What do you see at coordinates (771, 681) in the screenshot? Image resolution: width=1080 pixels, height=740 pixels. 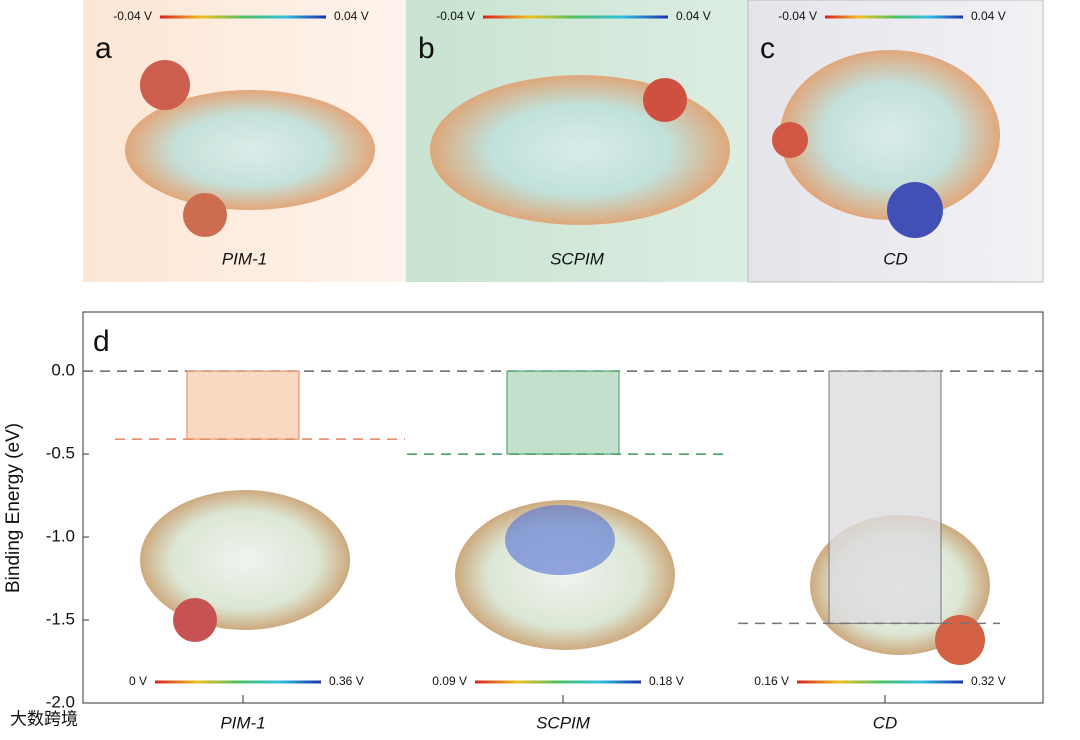 I see `scale-min: 0.16 V` at bounding box center [771, 681].